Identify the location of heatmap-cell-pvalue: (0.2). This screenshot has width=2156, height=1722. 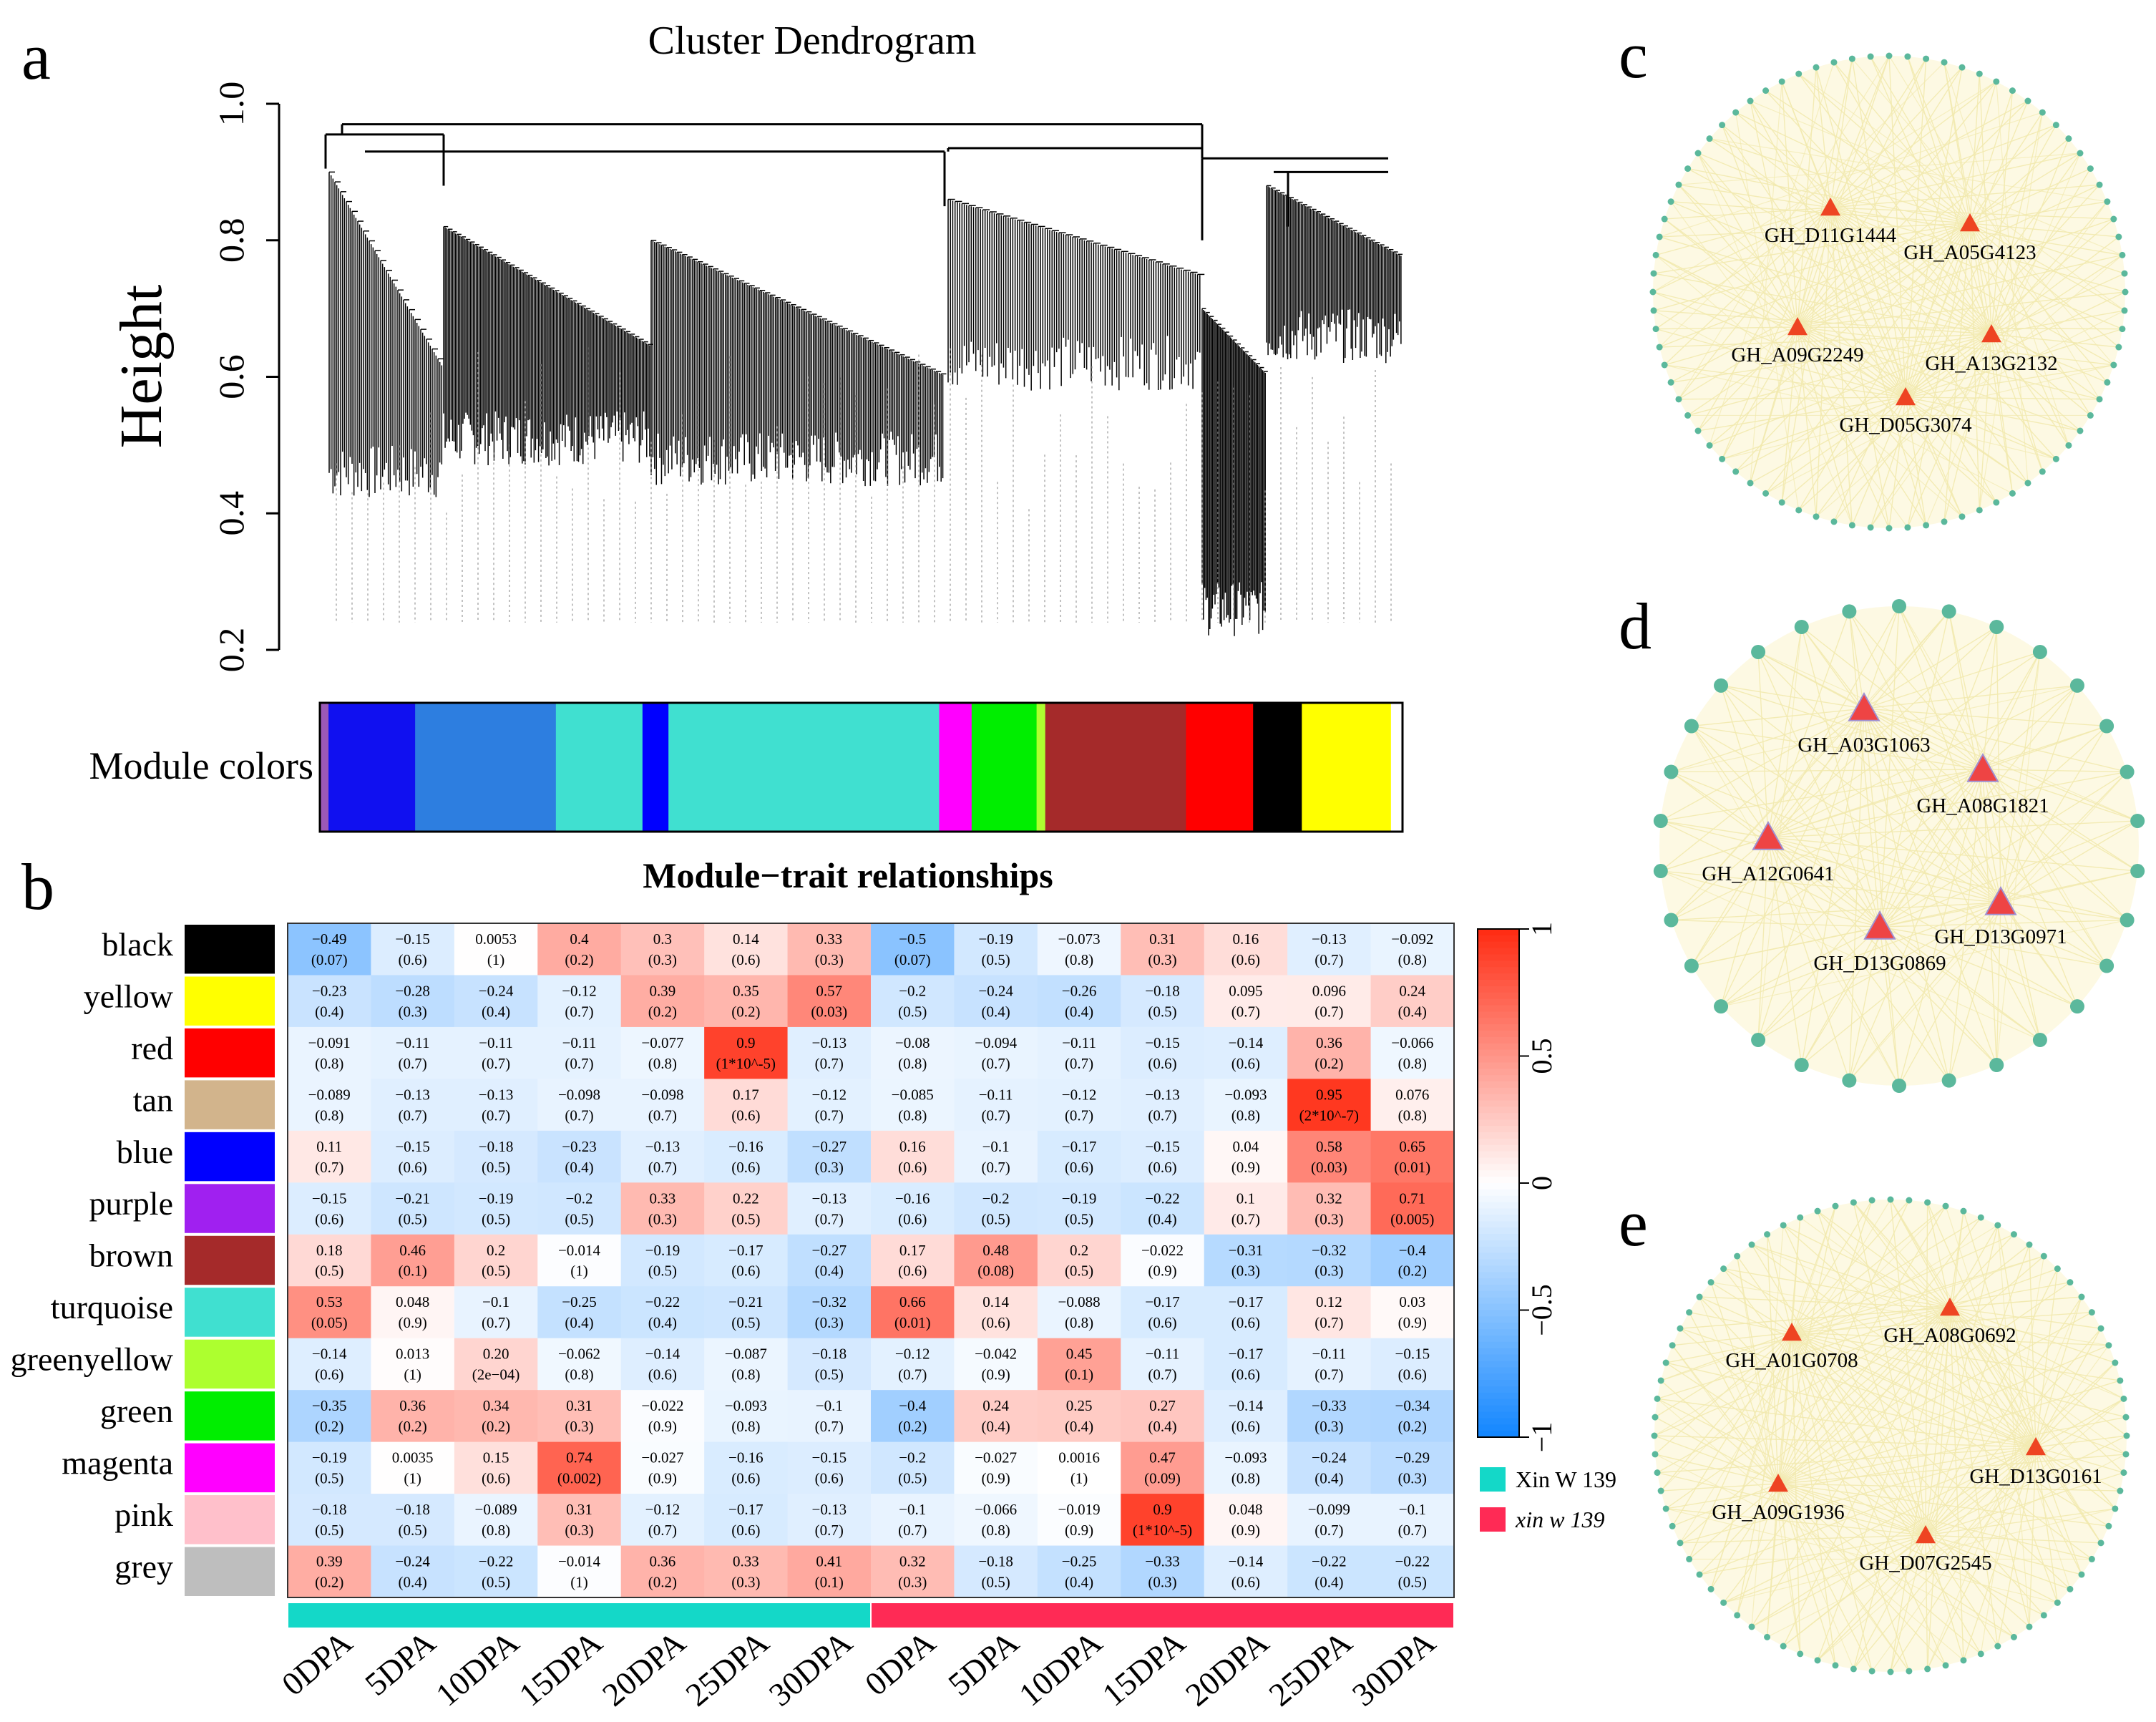
(663, 1011).